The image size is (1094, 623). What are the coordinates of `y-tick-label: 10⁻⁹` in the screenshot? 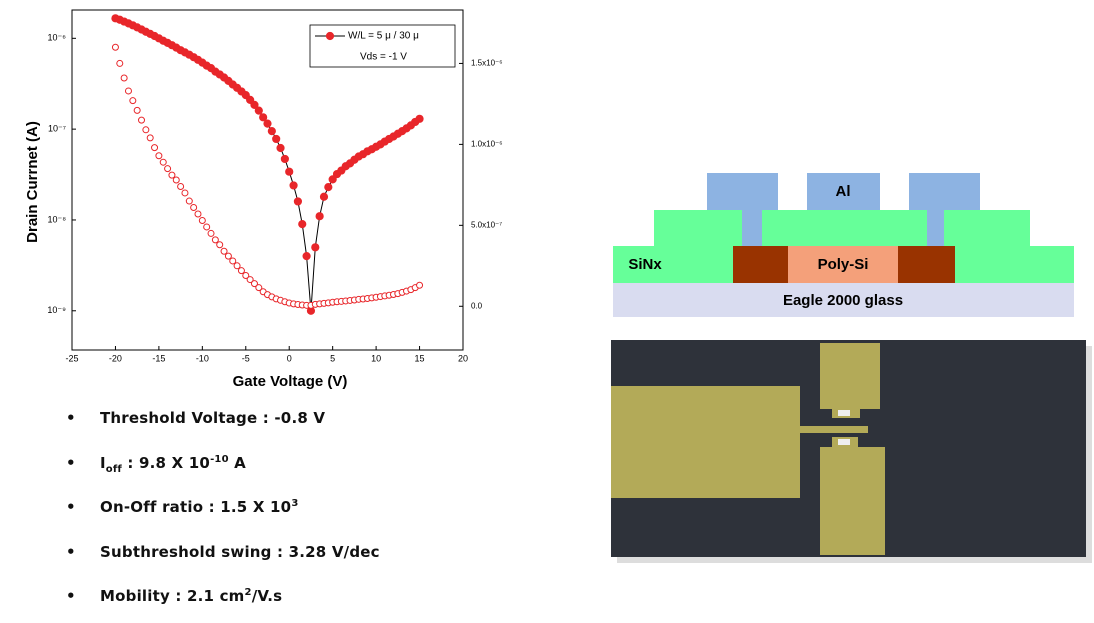 It's located at (56, 310).